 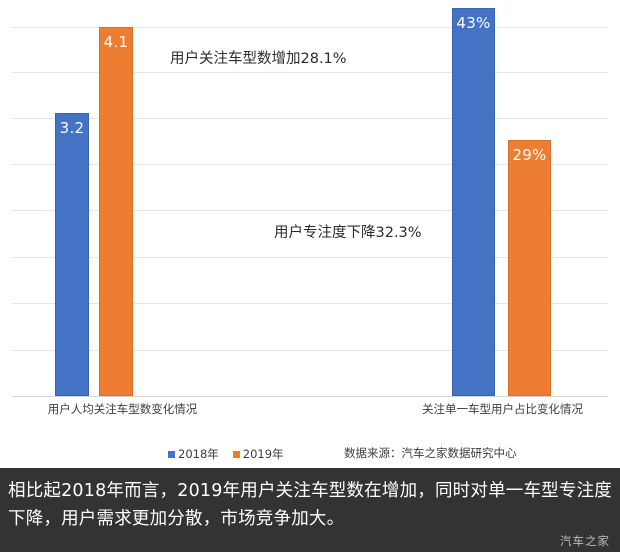 What do you see at coordinates (258, 59) in the screenshot?
I see `annotation-models-increase: 用户关注车型数增加28.1%` at bounding box center [258, 59].